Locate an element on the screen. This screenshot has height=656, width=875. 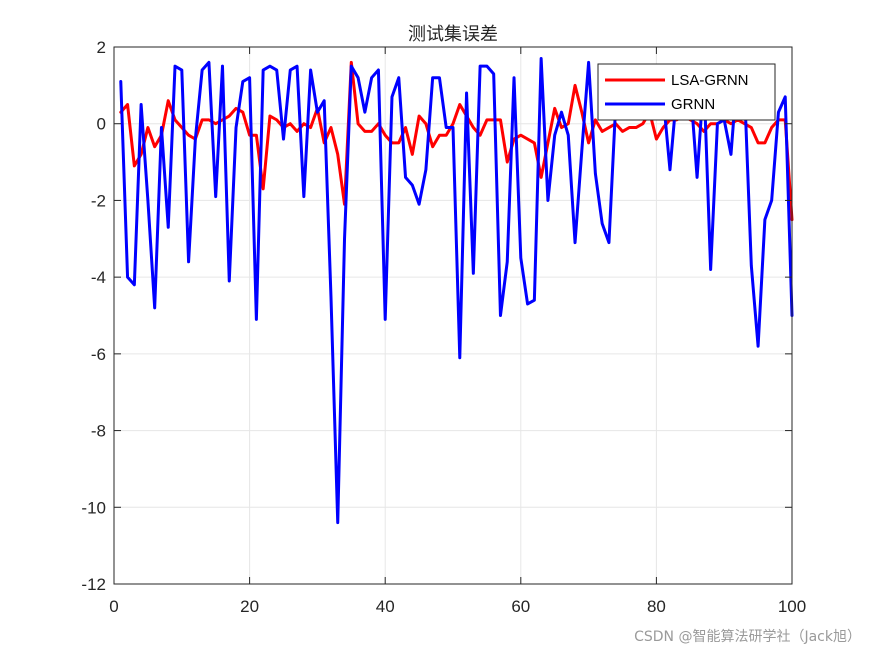
y-tick-label: 0 is located at coordinates (101, 124).